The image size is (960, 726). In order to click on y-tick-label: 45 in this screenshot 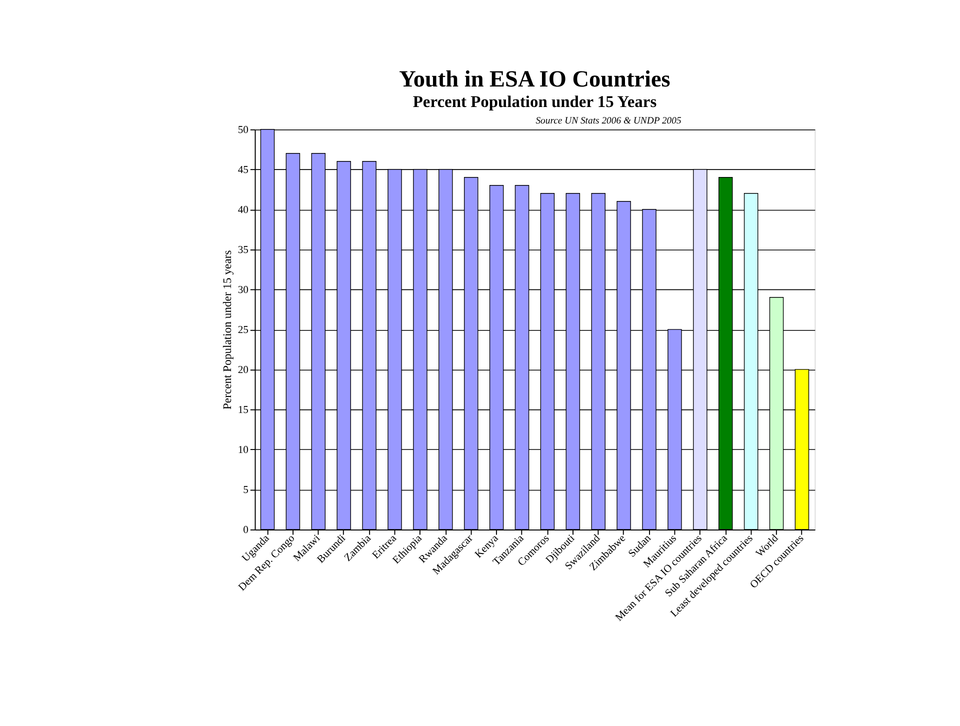, I will do `click(243, 170)`.